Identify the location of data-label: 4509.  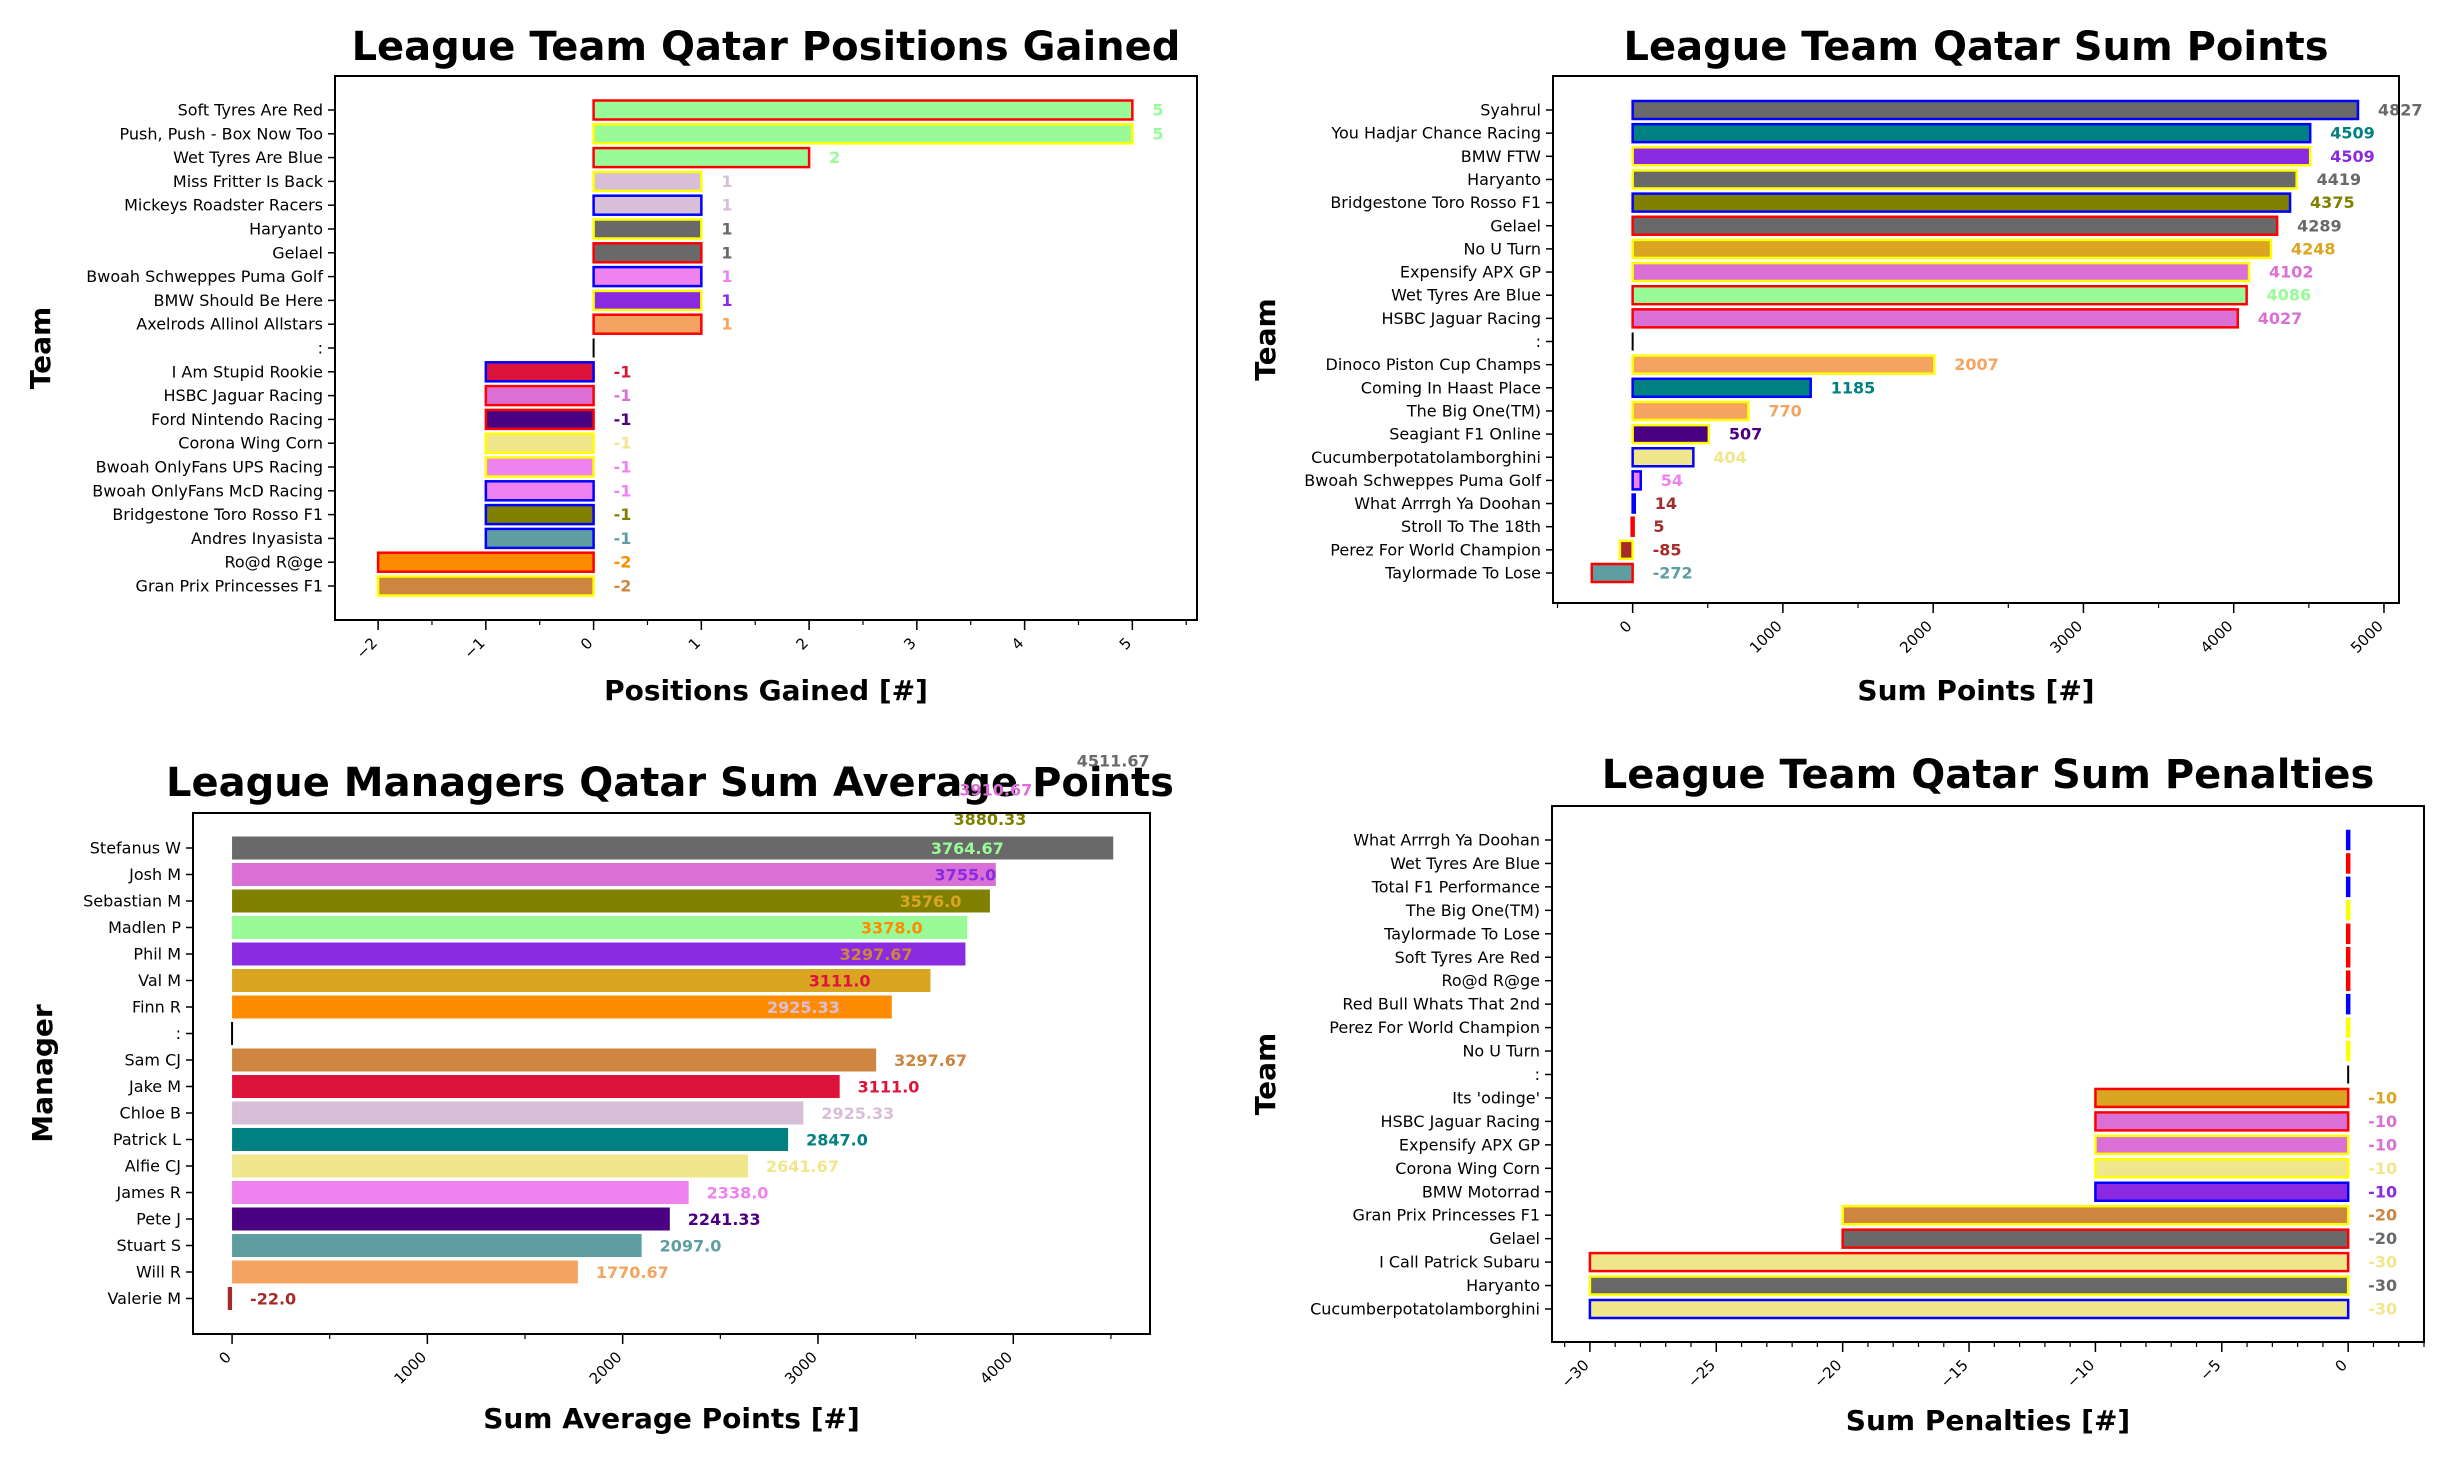
(2352, 133).